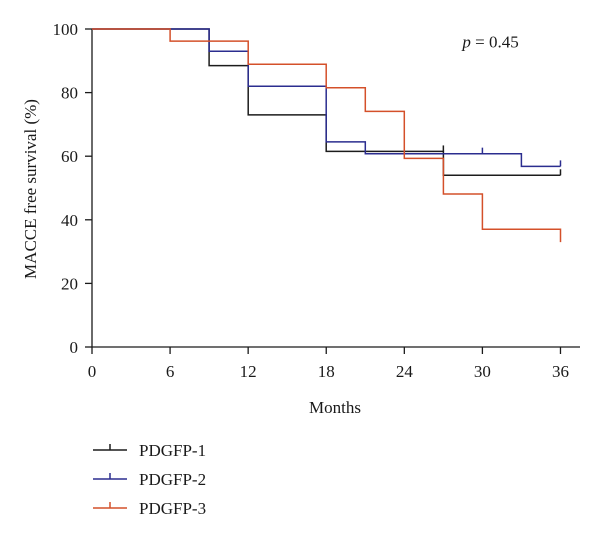 This screenshot has width=600, height=534. I want to click on legend-item: PDGFP-3, so click(149, 508).